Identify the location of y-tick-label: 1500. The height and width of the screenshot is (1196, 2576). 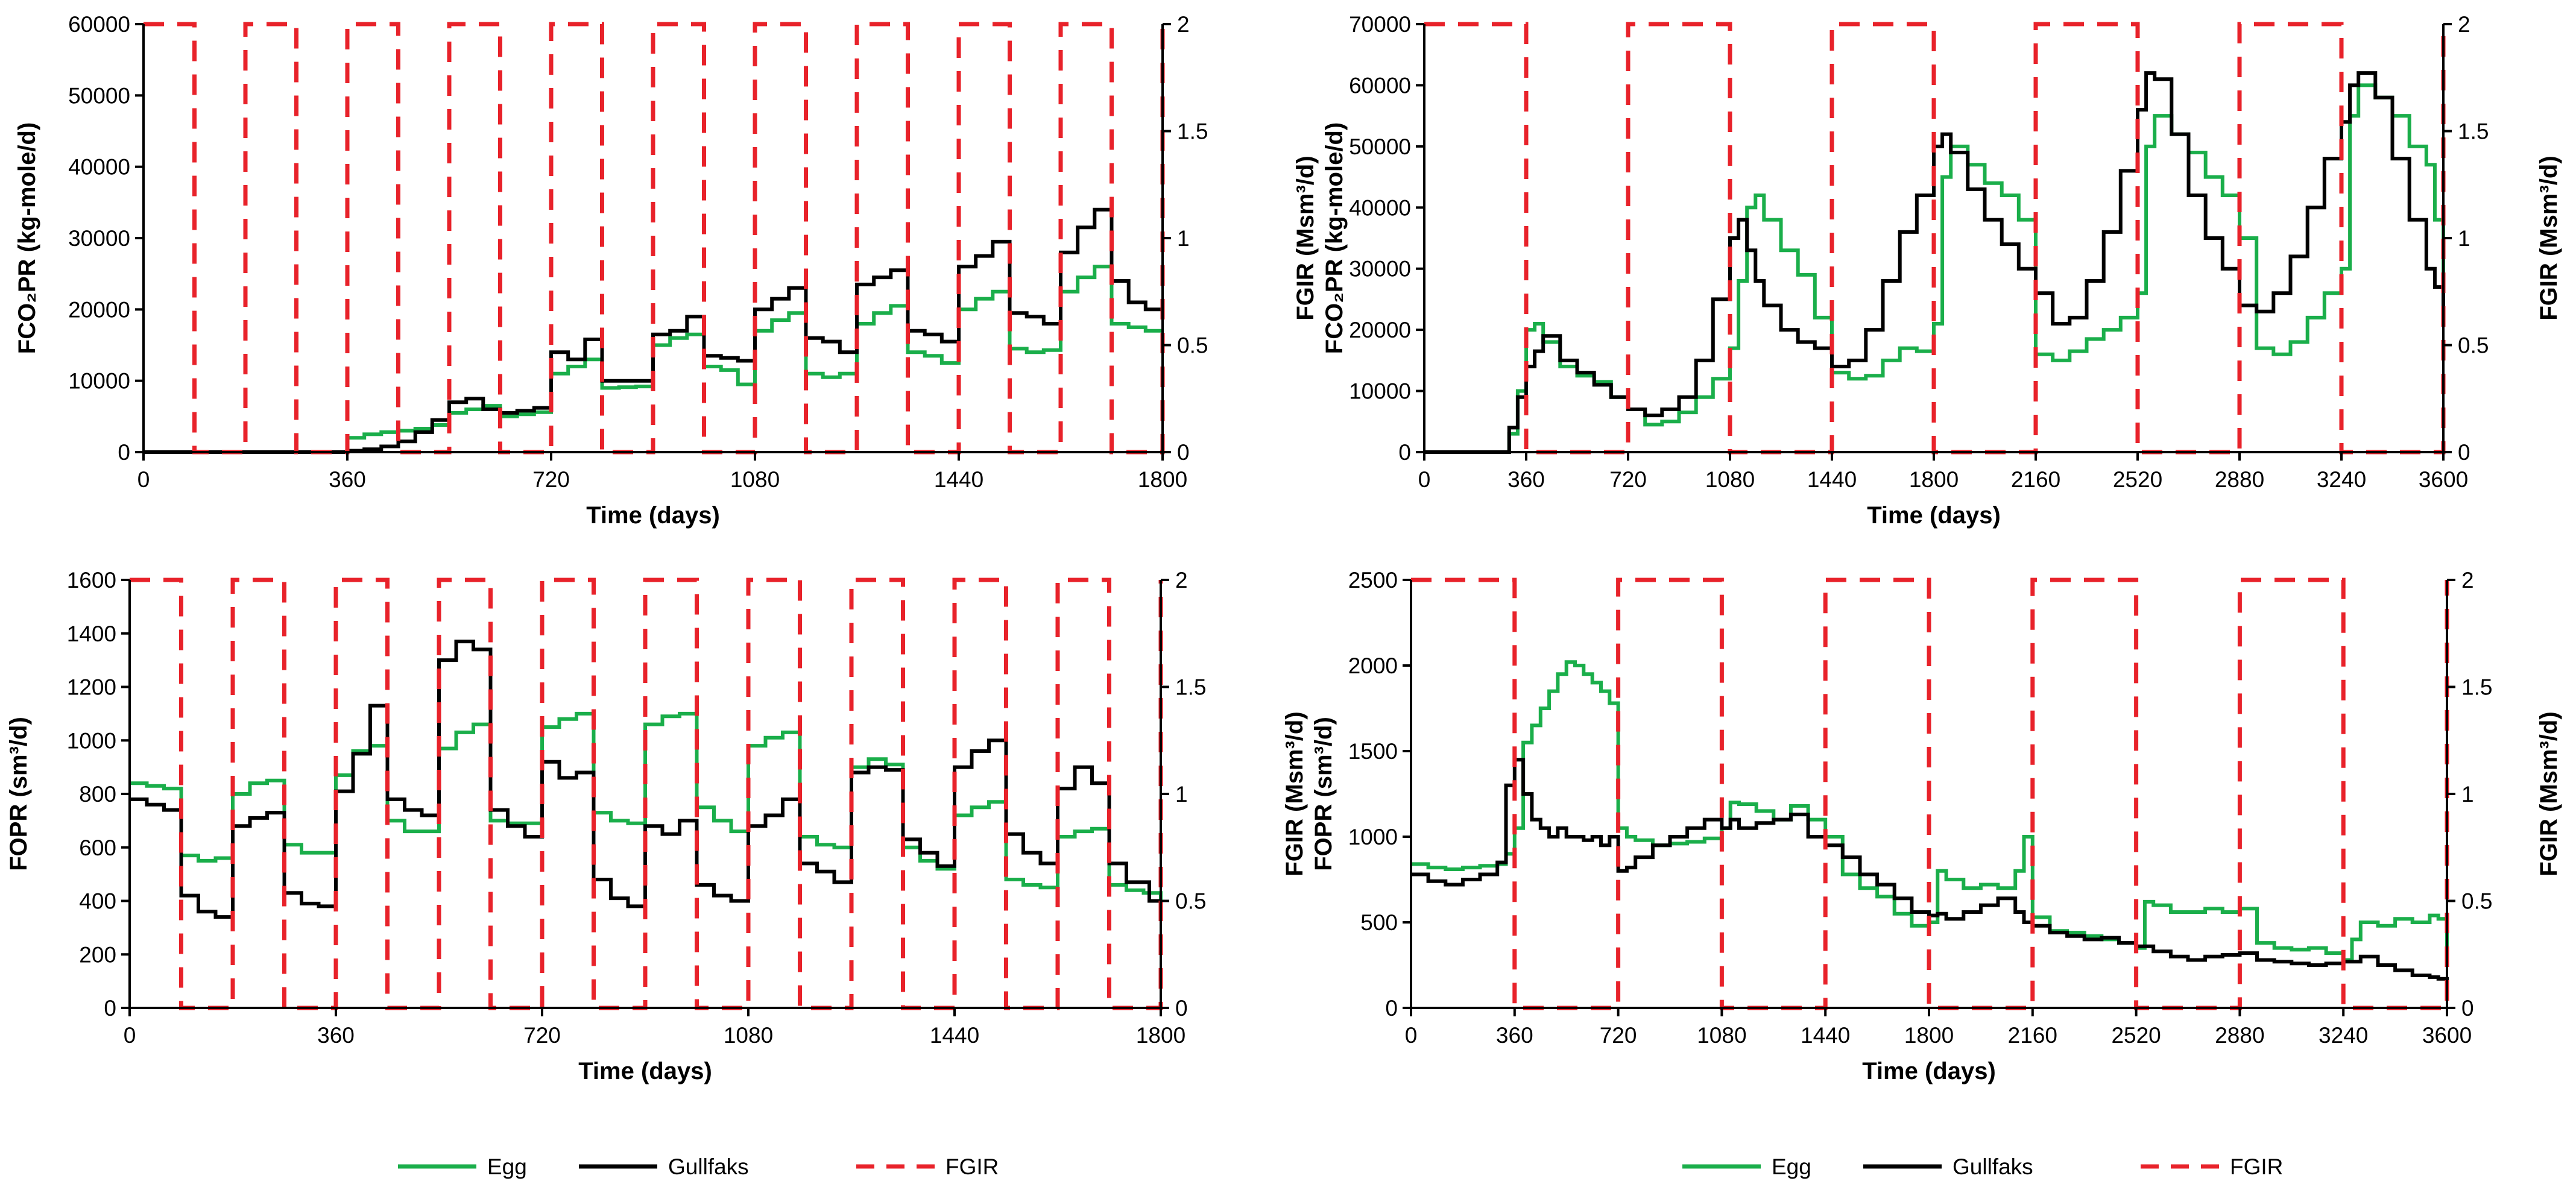
(1373, 751).